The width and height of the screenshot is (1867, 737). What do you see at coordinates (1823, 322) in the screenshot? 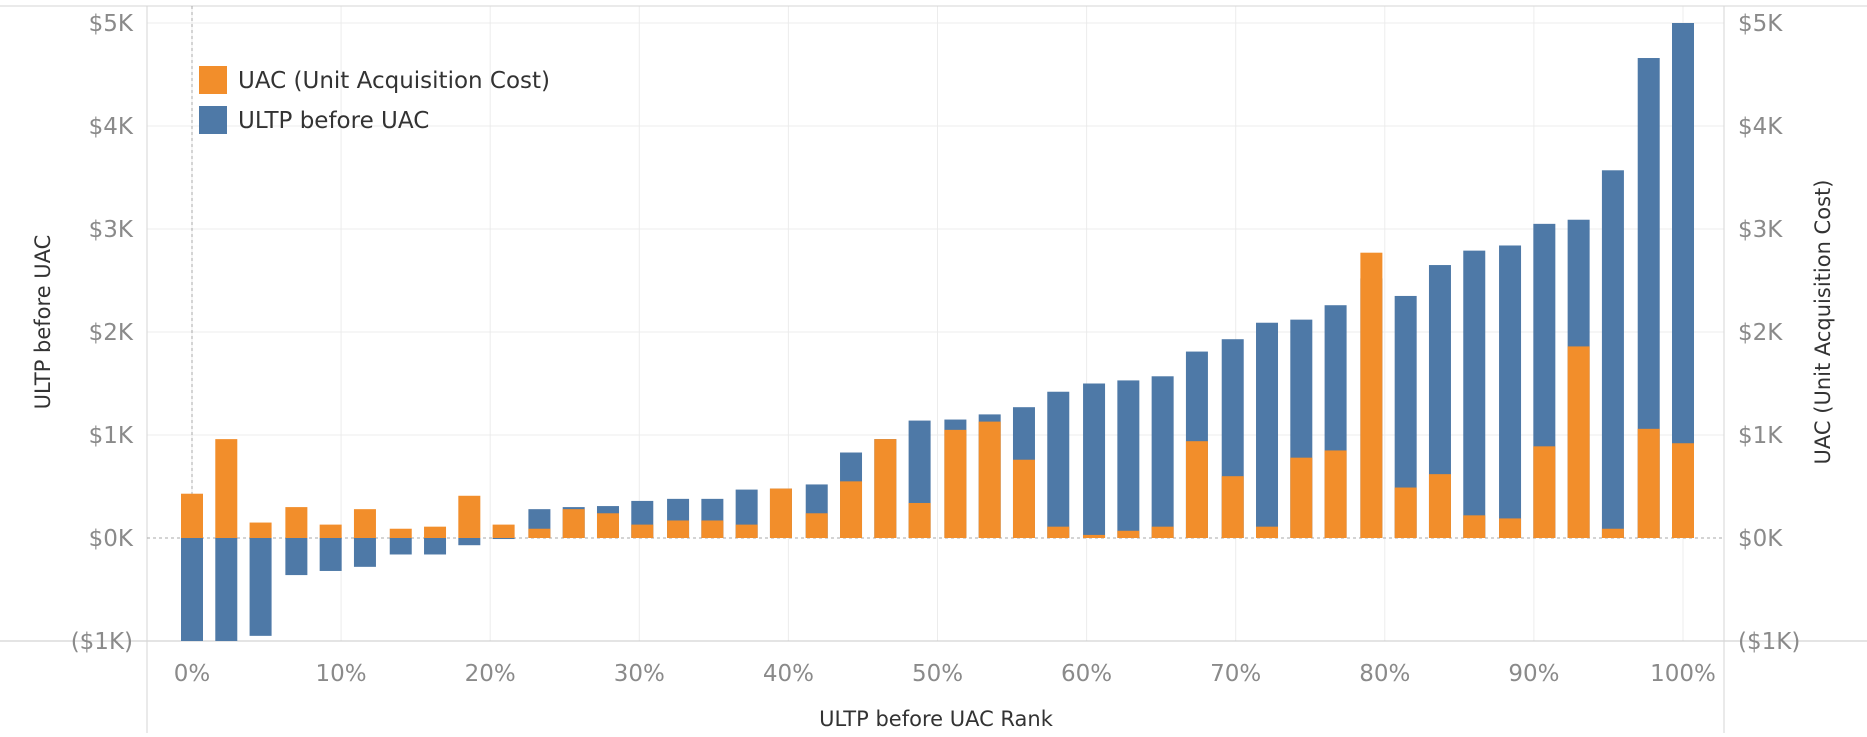
I see `y-axis-title-right: UAC (Unit Acquisition Cost)` at bounding box center [1823, 322].